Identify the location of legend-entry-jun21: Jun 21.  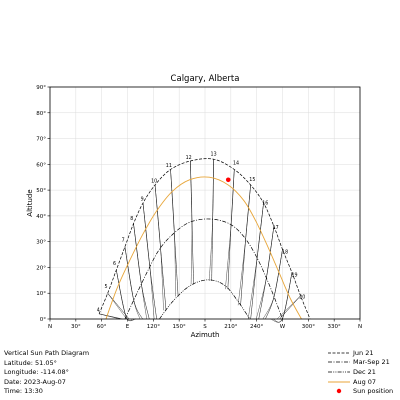
(364, 353).